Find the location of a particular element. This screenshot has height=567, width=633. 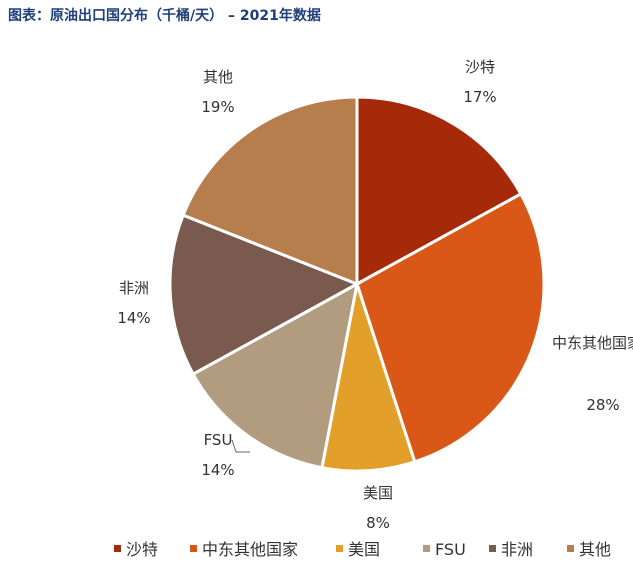

legend-label-2: 美国 is located at coordinates (364, 549).